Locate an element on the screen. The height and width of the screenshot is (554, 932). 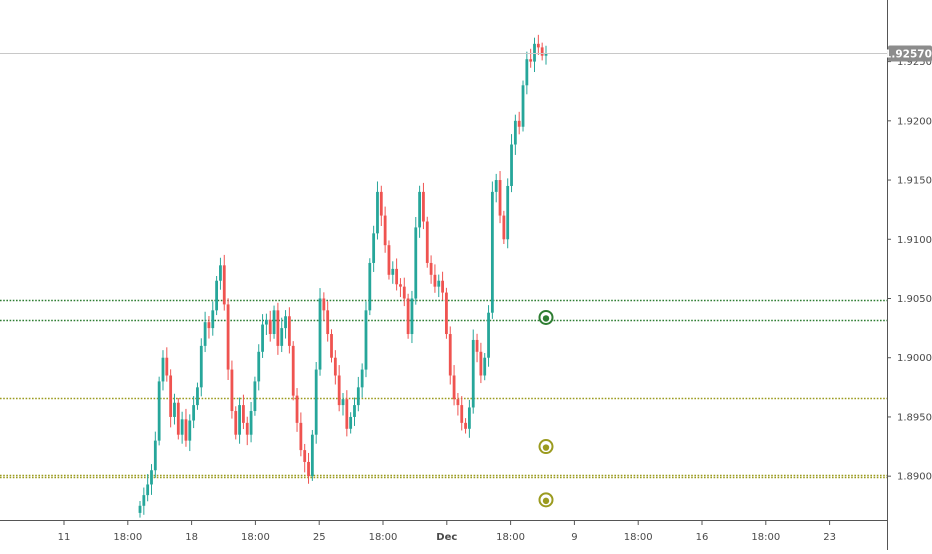
last-price-label: 1.92570 is located at coordinates (908, 55).